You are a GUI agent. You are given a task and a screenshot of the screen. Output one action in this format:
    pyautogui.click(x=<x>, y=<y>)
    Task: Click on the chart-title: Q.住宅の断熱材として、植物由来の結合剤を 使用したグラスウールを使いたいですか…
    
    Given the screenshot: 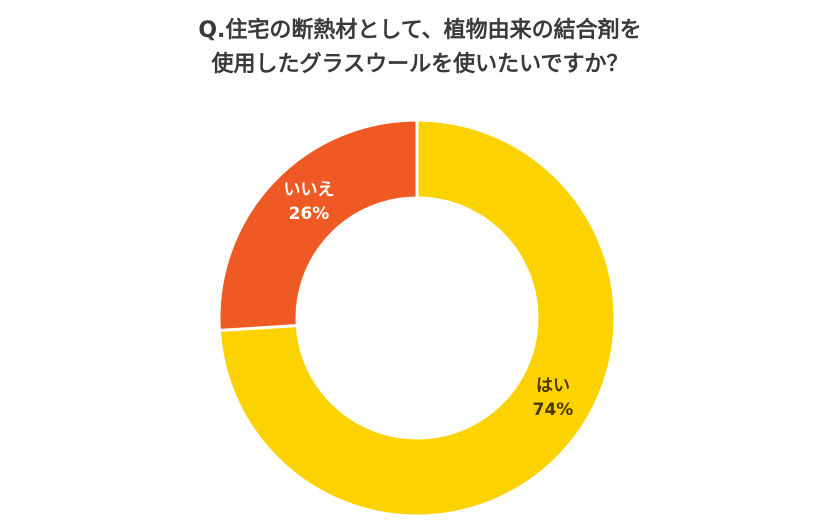 What is the action you would take?
    pyautogui.click(x=420, y=48)
    